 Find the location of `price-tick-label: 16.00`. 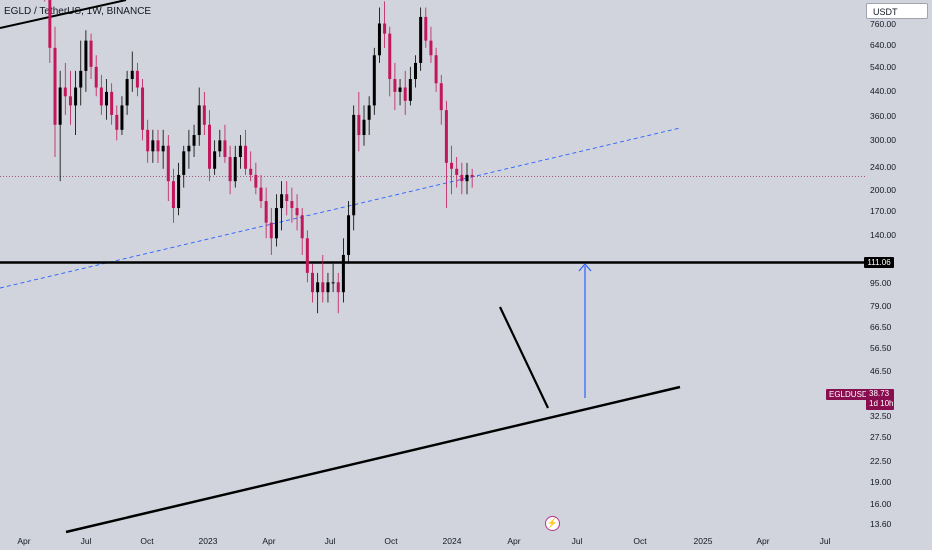

price-tick-label: 16.00 is located at coordinates (881, 504).